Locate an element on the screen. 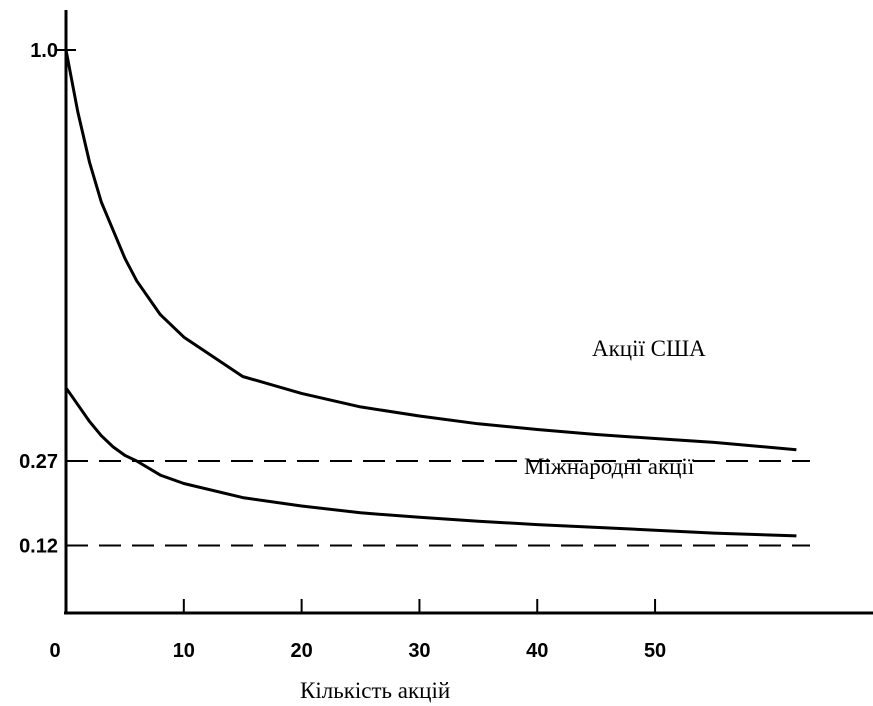 The image size is (873, 706). x-tick-label-2: 20 is located at coordinates (302, 651).